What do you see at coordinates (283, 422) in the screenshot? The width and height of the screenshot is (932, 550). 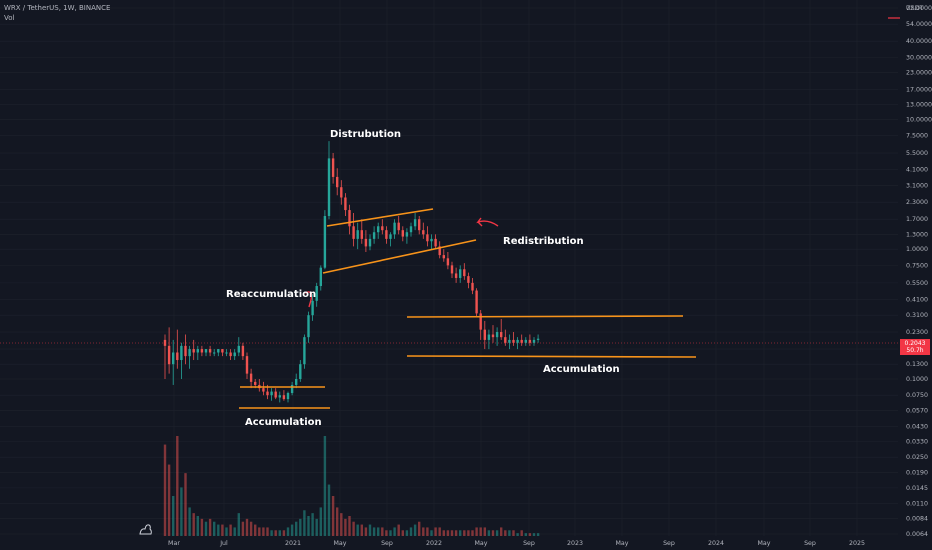 I see `annotation-accumulation-left: Accumulation` at bounding box center [283, 422].